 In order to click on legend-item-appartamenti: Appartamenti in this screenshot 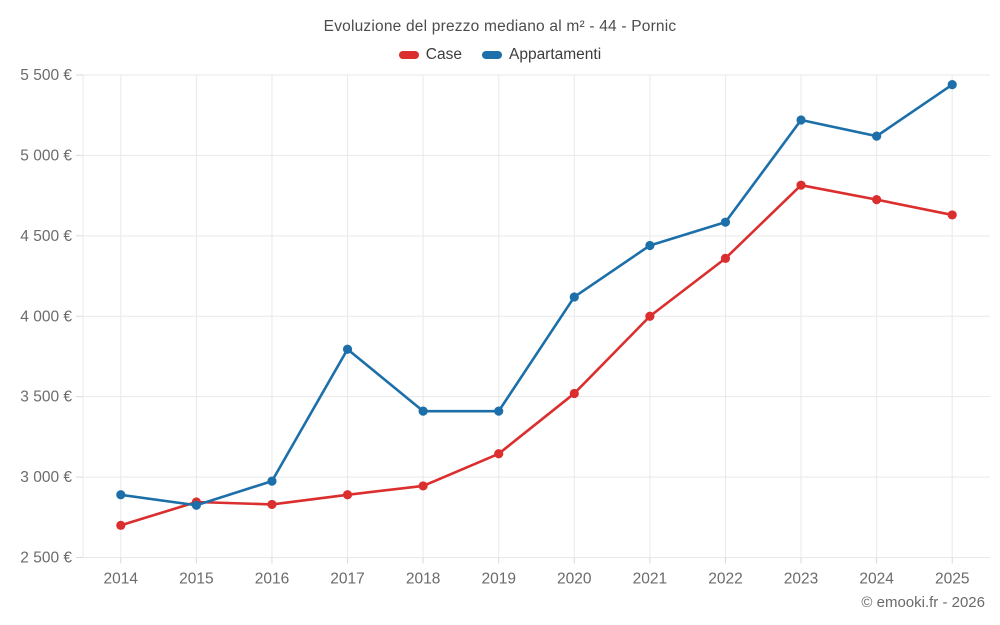, I will do `click(541, 55)`.